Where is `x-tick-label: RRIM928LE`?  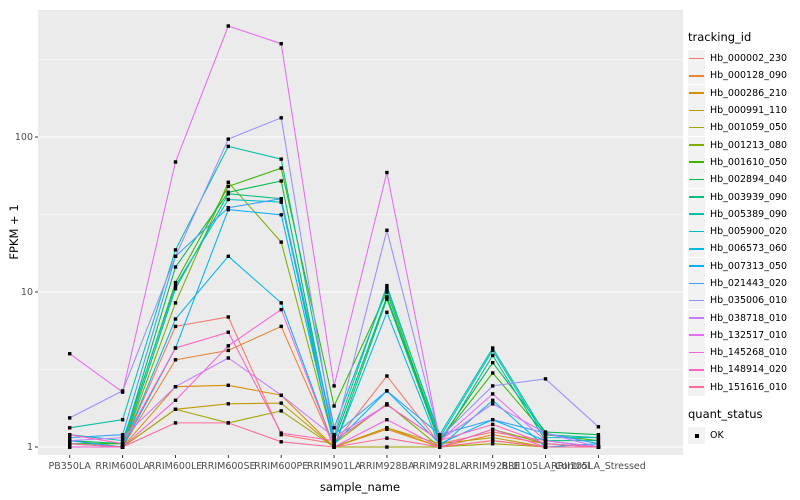
x-tick-label: RRIM928LE is located at coordinates (493, 466).